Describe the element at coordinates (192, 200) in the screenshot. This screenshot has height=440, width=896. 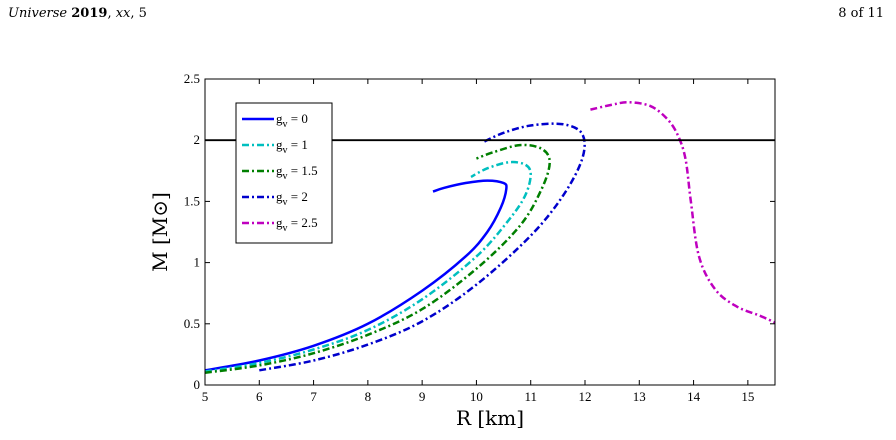
I see `y-tick-label: 1.5` at that location.